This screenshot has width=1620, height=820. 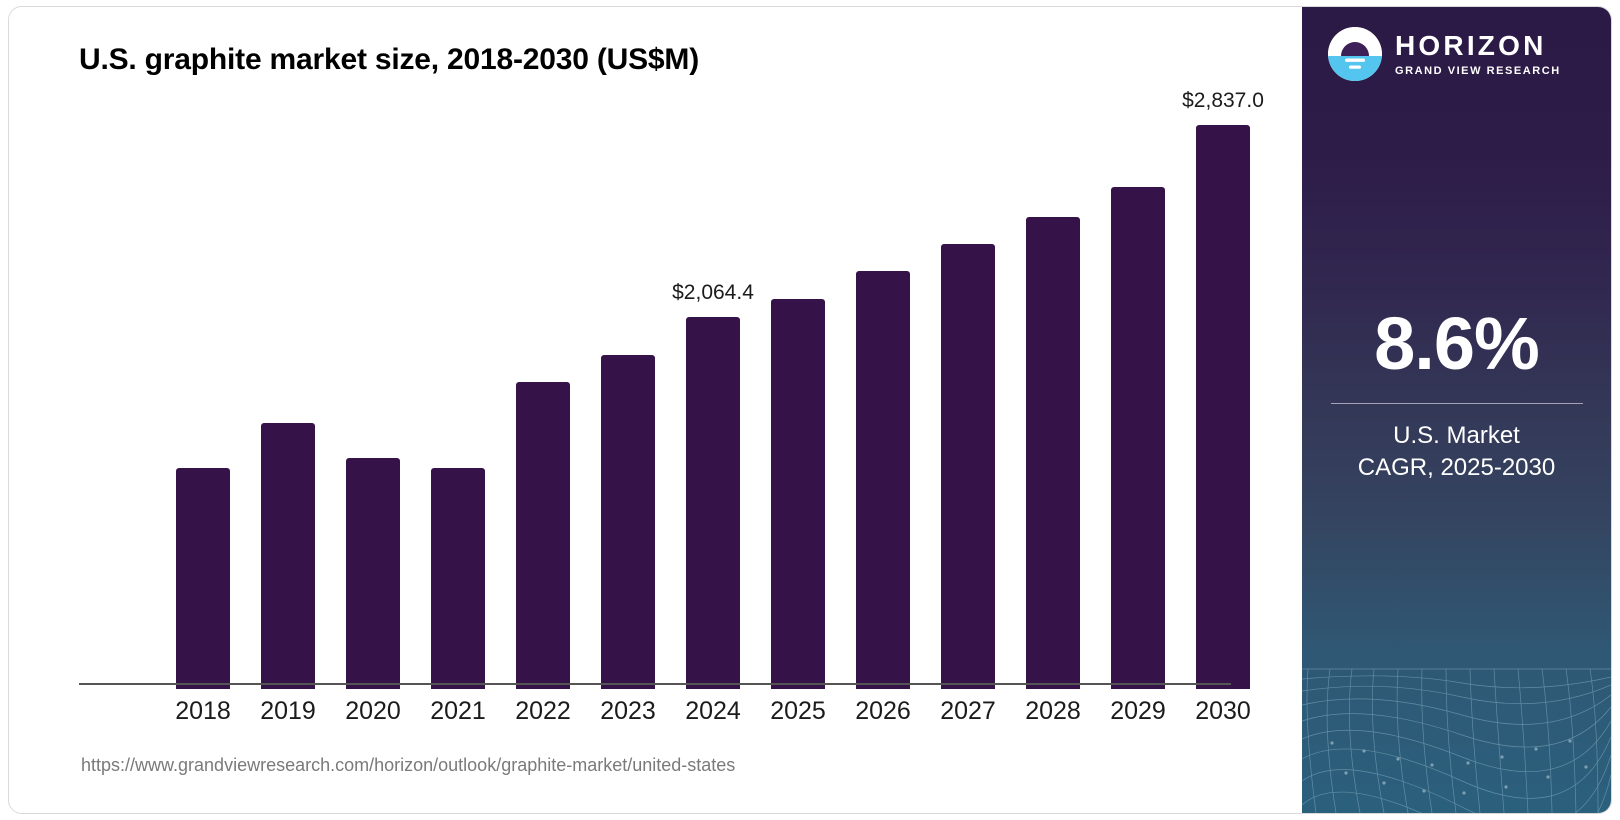 I want to click on x-axis-label-2021: 2021, so click(x=458, y=711).